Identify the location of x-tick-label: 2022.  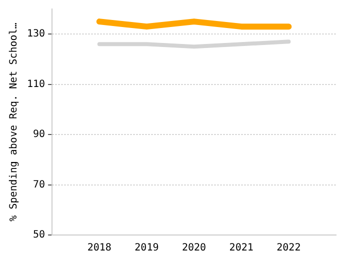
(288, 248).